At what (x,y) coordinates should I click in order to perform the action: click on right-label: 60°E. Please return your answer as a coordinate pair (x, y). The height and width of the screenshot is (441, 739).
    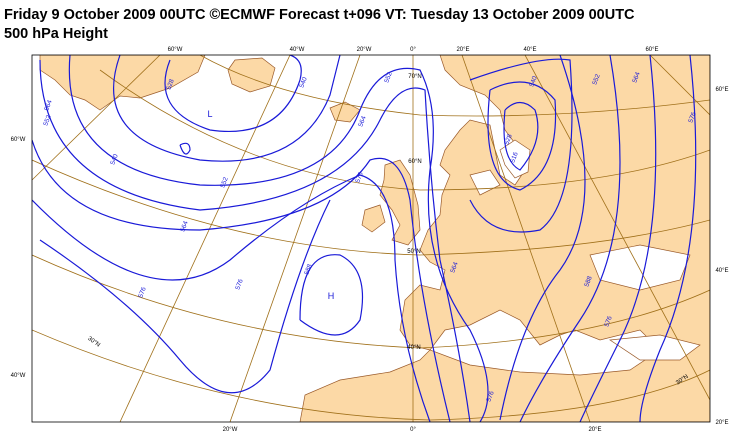
    Looking at the image, I should click on (721, 90).